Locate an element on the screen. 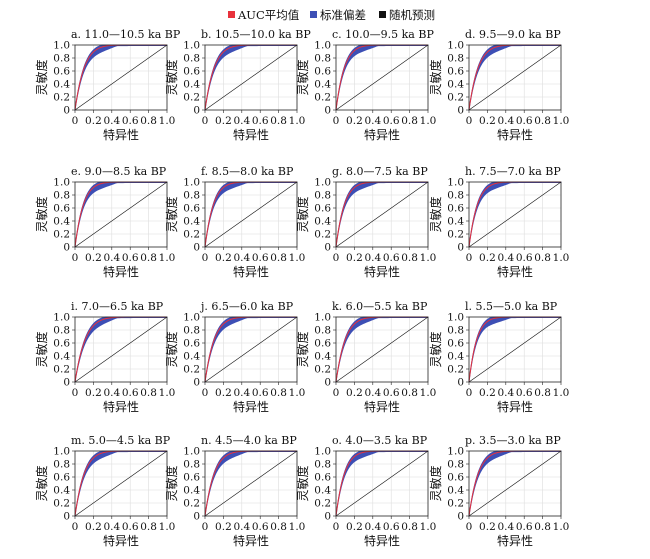 The height and width of the screenshot is (559, 650). panel-title: l. 5.5—5.0 ka BP is located at coordinates (511, 306).